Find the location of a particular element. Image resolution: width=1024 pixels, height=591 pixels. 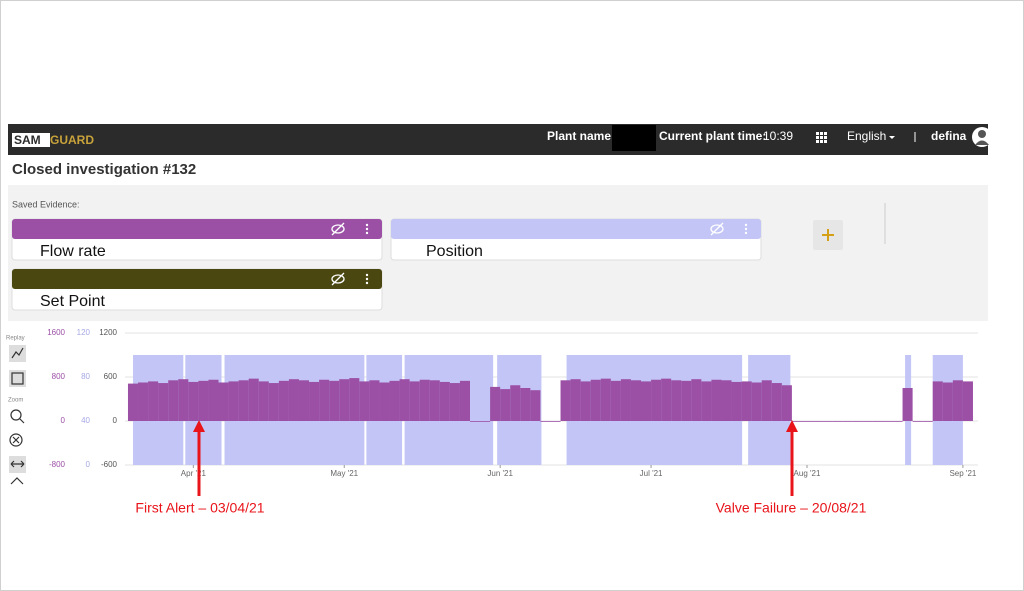

evidence-card-name: Set Point is located at coordinates (72, 301).